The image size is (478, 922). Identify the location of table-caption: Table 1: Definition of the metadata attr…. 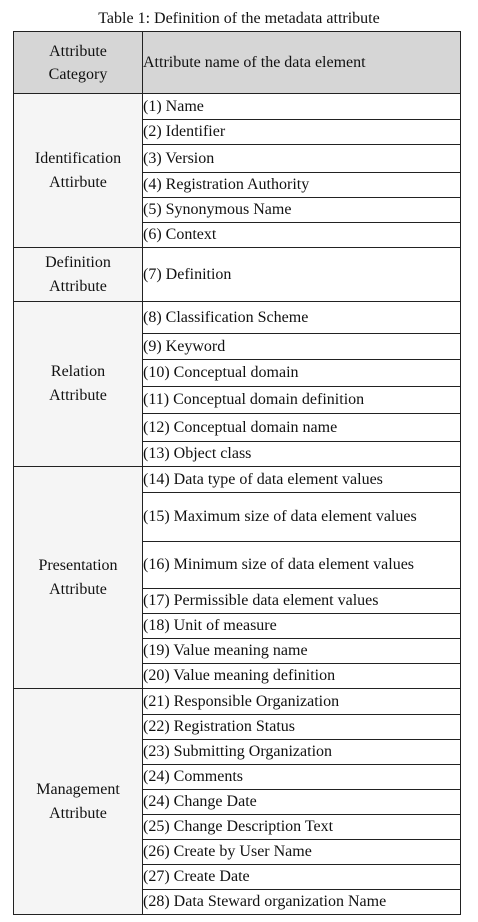
(239, 18).